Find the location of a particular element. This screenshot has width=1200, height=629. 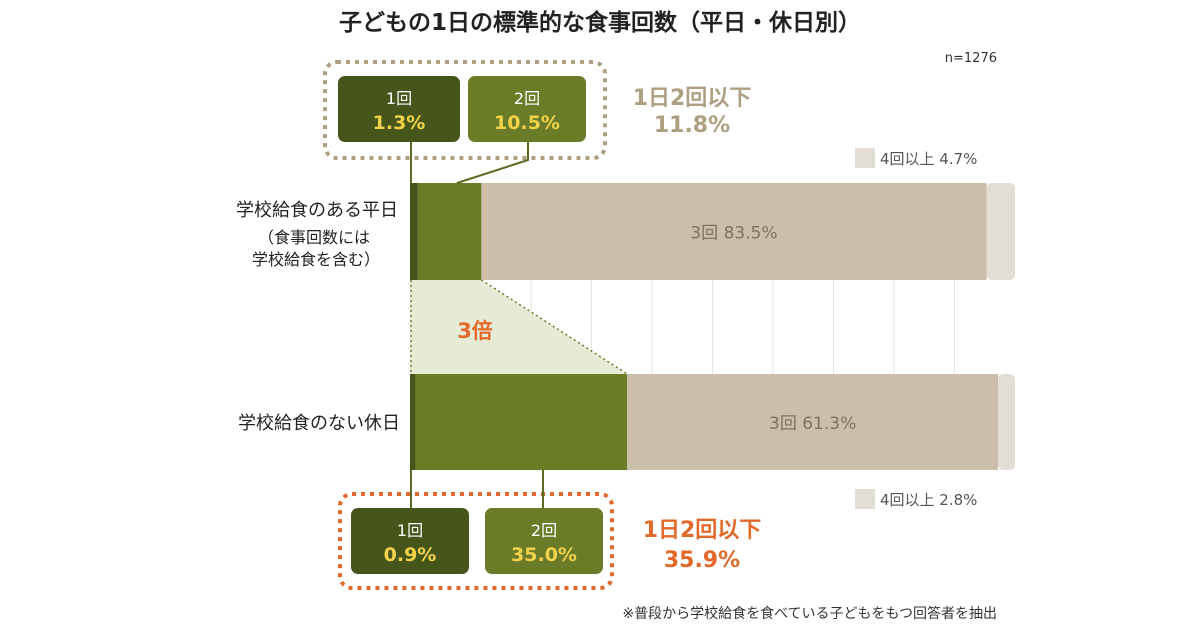

category-label: 学校給食のない休日 is located at coordinates (319, 423).